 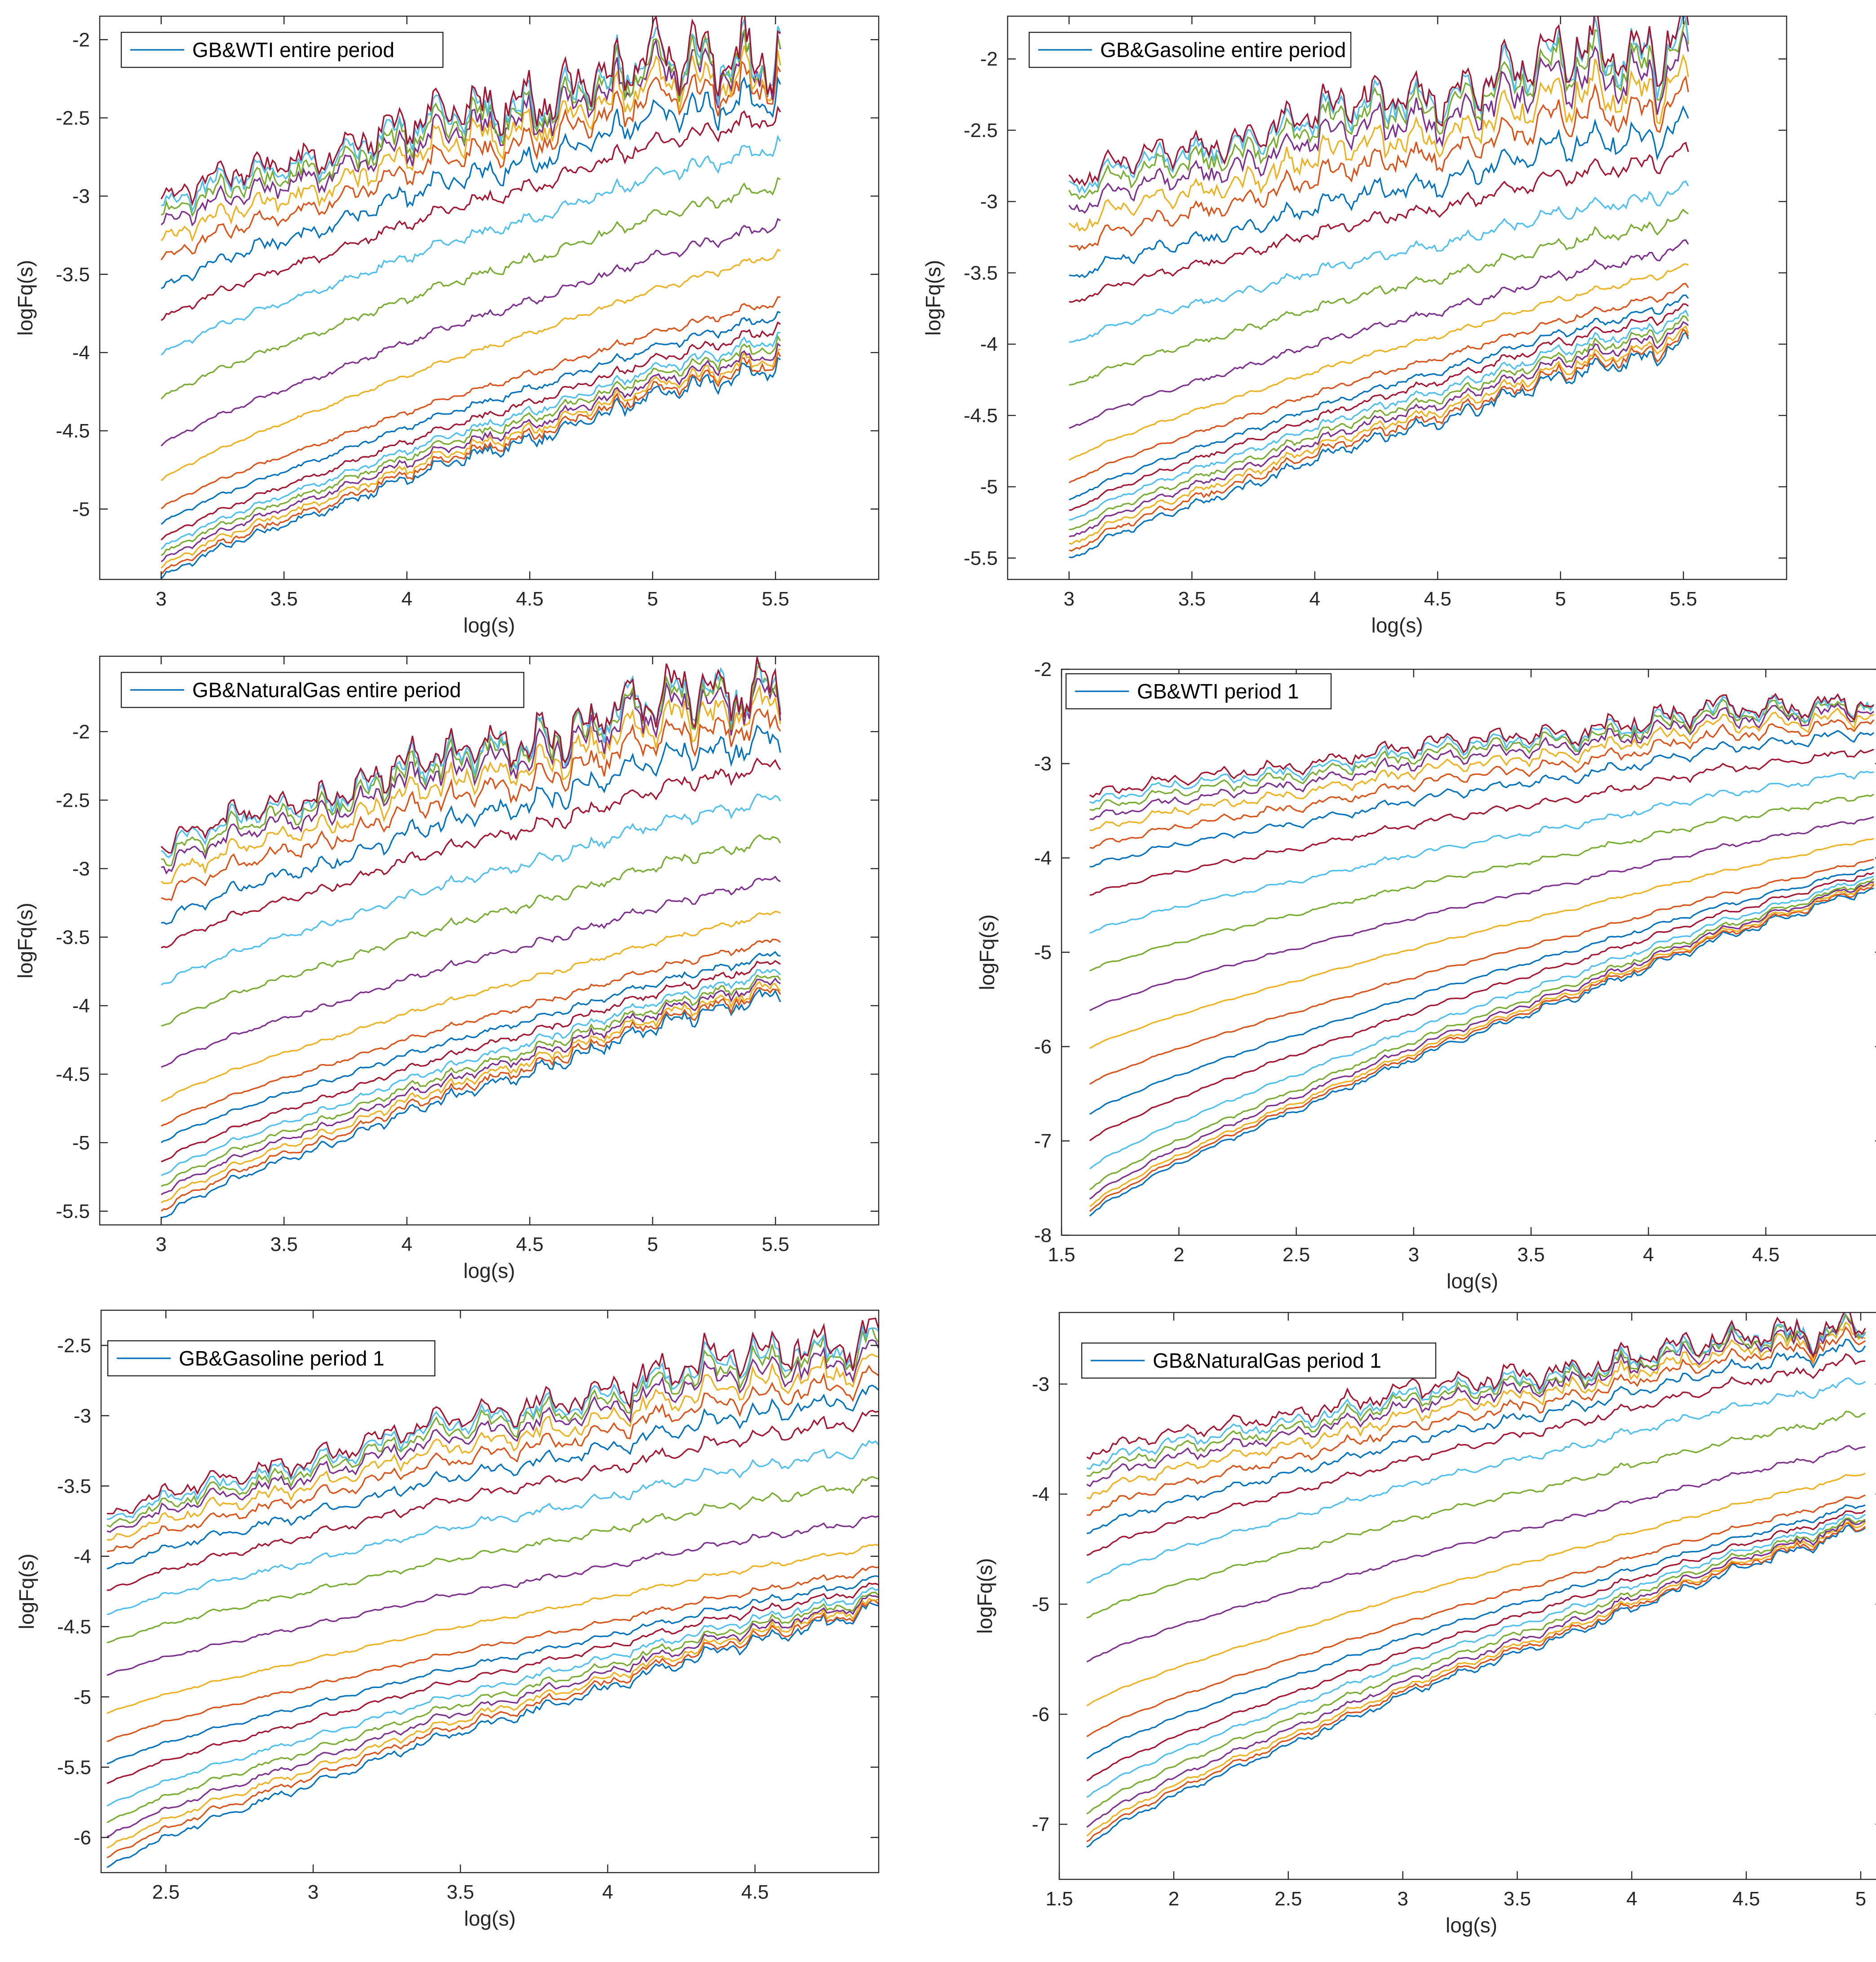 What do you see at coordinates (985, 1596) in the screenshot?
I see `y-axis-label: logFq(s)` at bounding box center [985, 1596].